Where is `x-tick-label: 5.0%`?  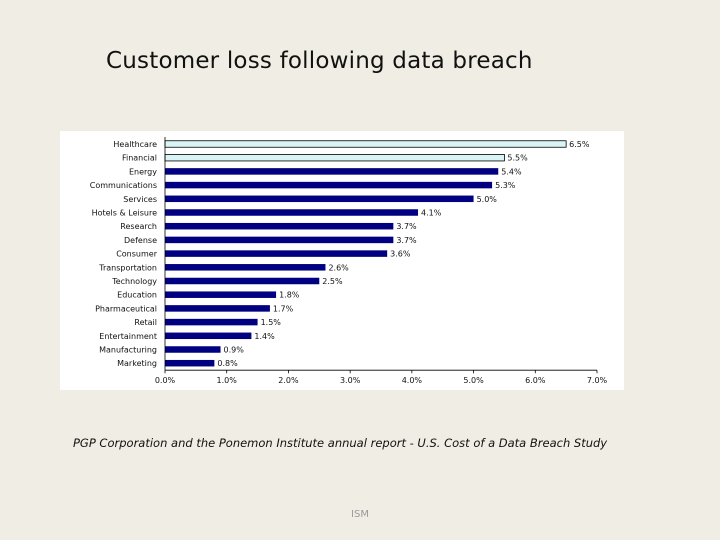 x-tick-label: 5.0% is located at coordinates (473, 380).